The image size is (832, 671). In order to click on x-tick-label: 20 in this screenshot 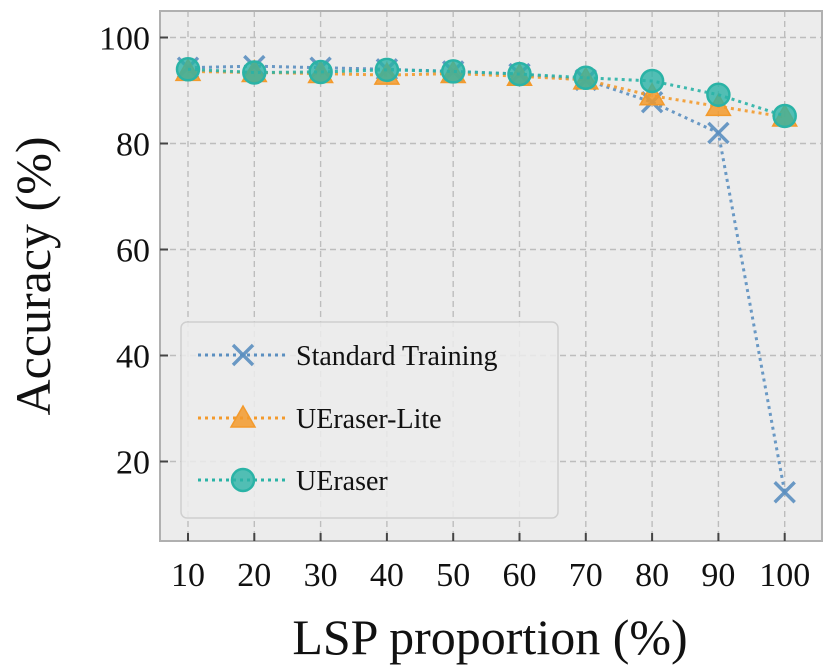, I will do `click(254, 575)`.